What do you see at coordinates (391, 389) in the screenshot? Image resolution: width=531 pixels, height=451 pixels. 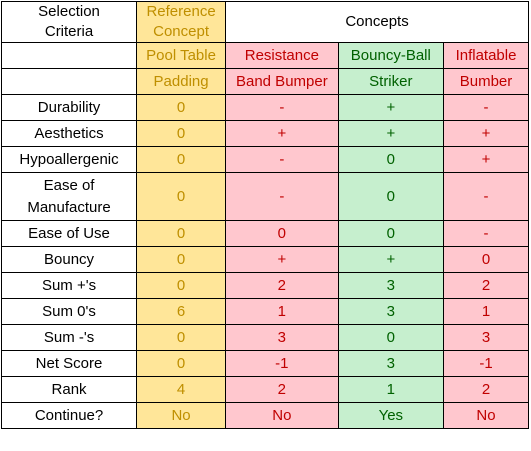 I see `concept2-score-cell: 1` at bounding box center [391, 389].